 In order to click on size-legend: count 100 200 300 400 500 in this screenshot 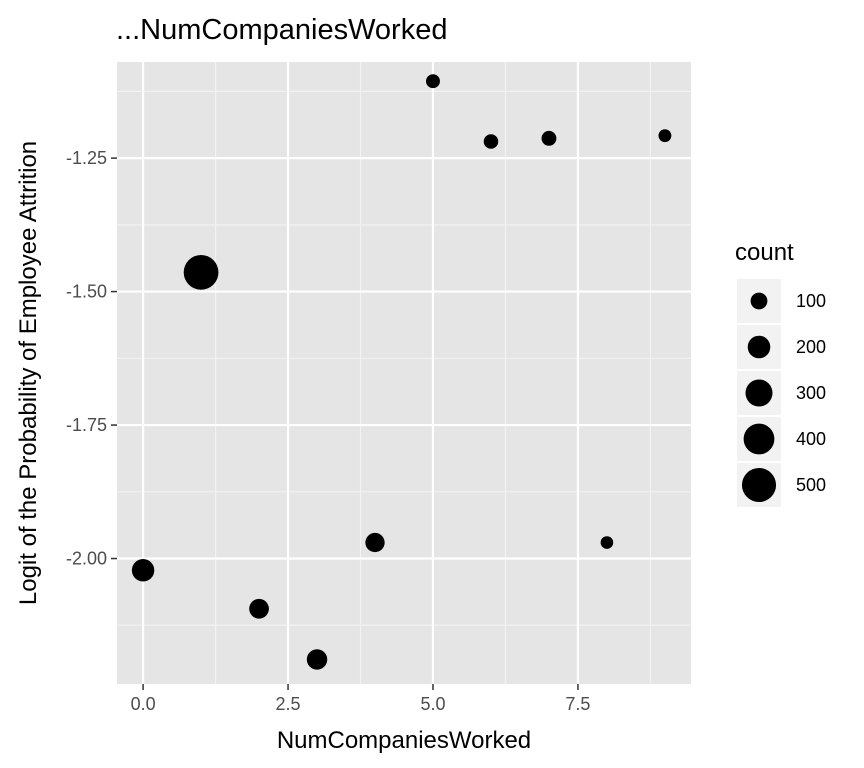, I will do `click(780, 373)`.